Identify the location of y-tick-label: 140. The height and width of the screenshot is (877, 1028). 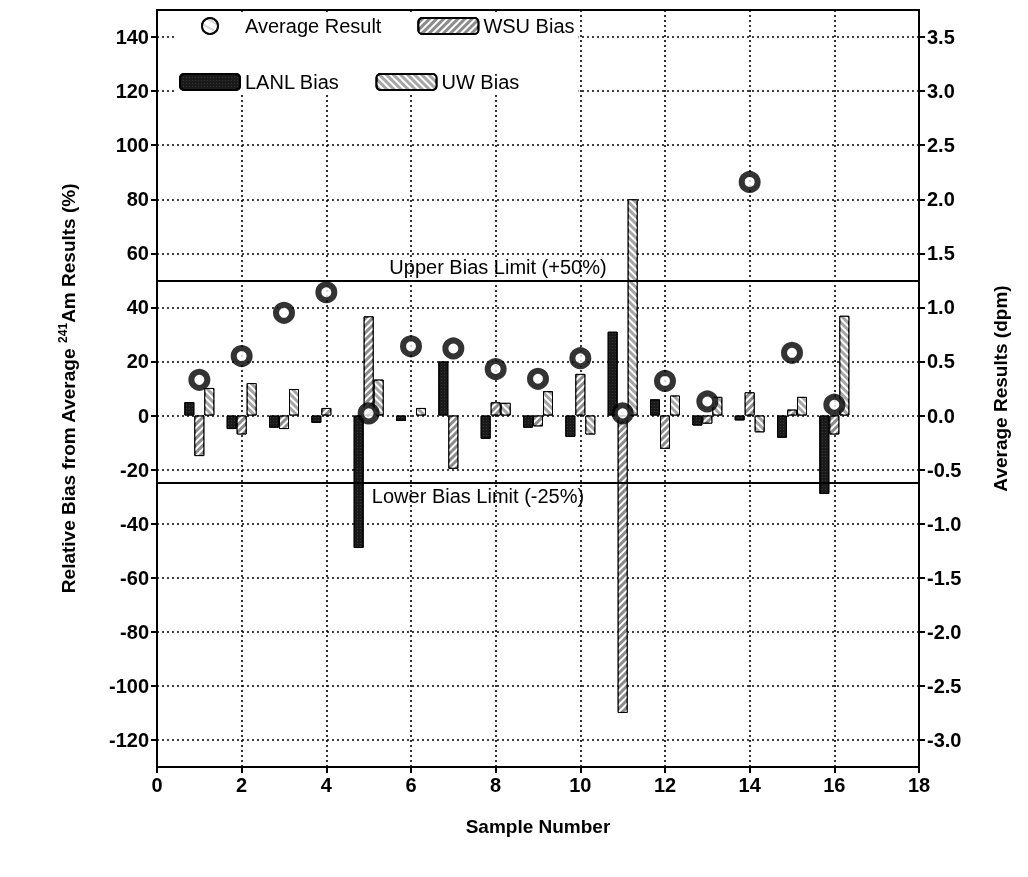
(132, 37).